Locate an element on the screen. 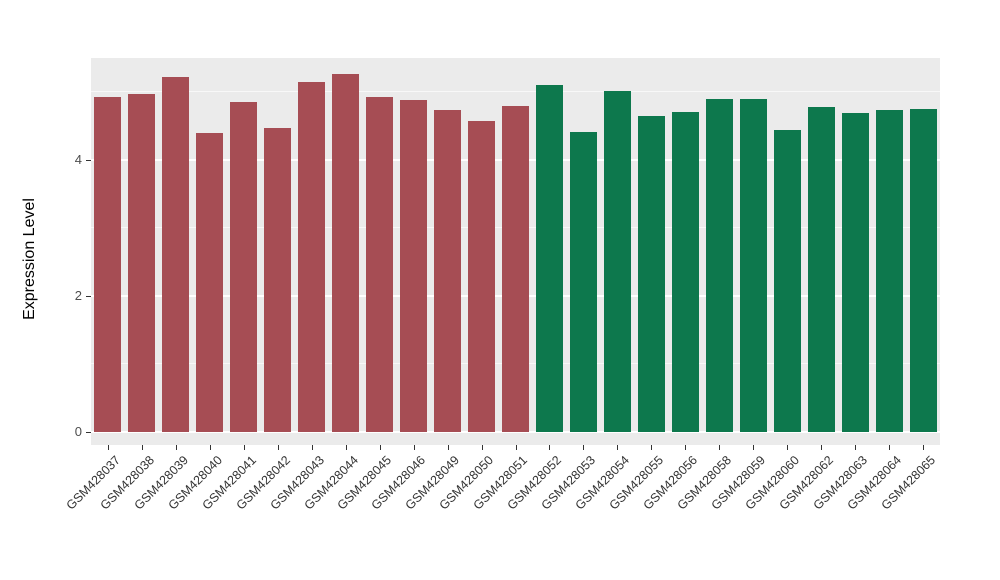 The width and height of the screenshot is (1000, 580). bar-GSM428040 is located at coordinates (210, 282).